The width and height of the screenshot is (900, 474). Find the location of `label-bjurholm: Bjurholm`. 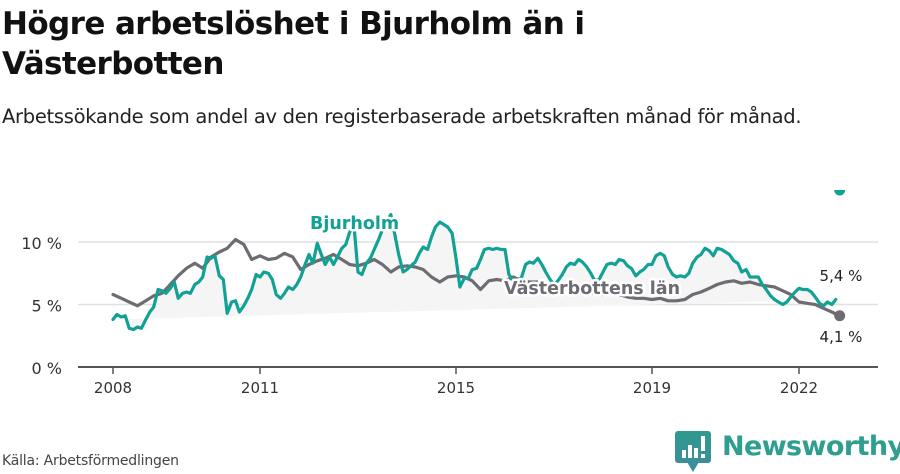

label-bjurholm: Bjurholm is located at coordinates (354, 224).